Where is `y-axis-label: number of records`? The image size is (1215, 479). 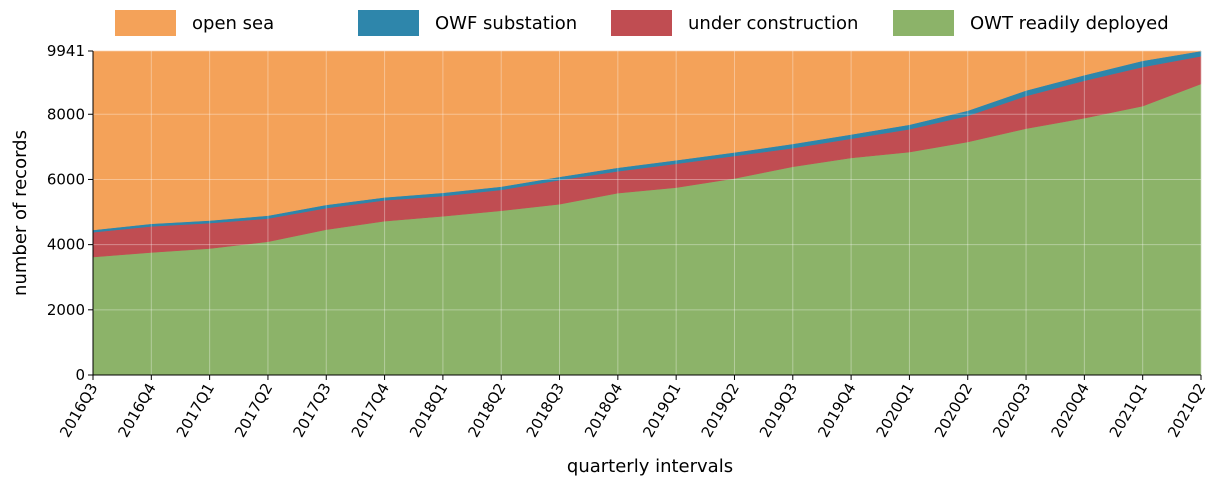 y-axis-label: number of records is located at coordinates (20, 213).